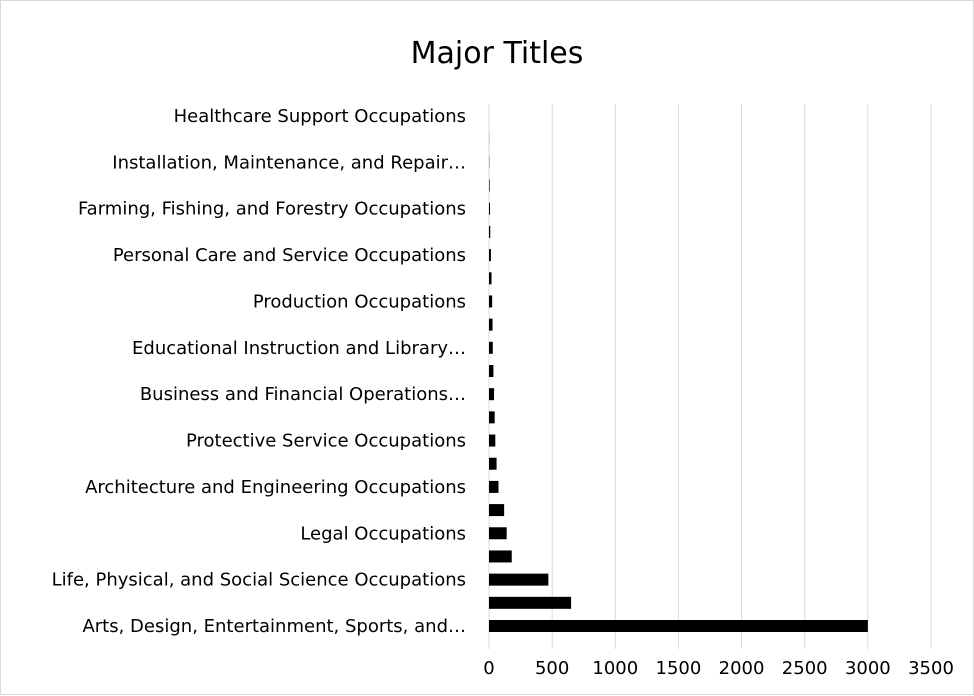 The width and height of the screenshot is (974, 696). Describe the element at coordinates (275, 487) in the screenshot. I see `category-label: Architecture and Engineering Occupations` at that location.